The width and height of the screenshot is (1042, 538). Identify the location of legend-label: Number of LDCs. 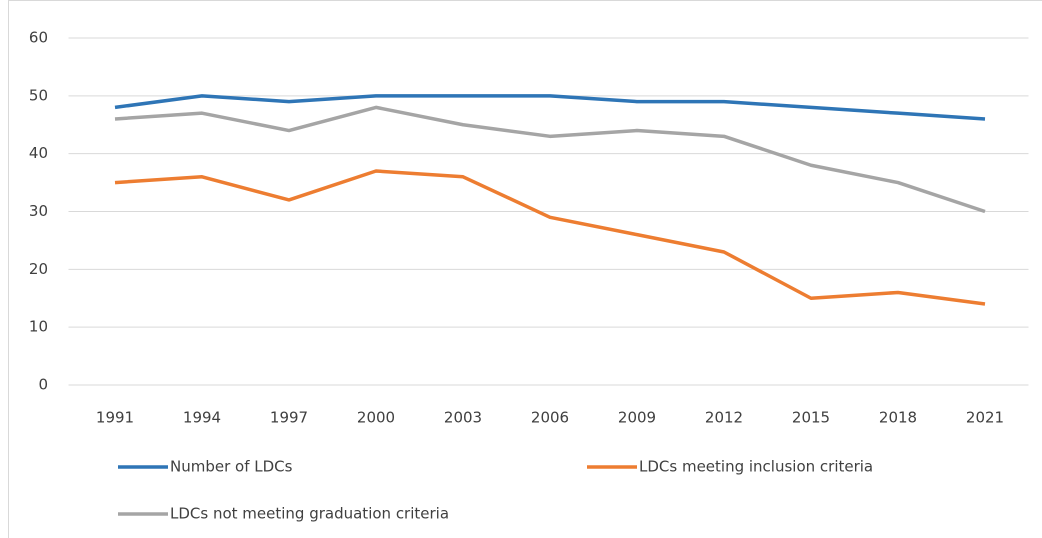
(231, 467).